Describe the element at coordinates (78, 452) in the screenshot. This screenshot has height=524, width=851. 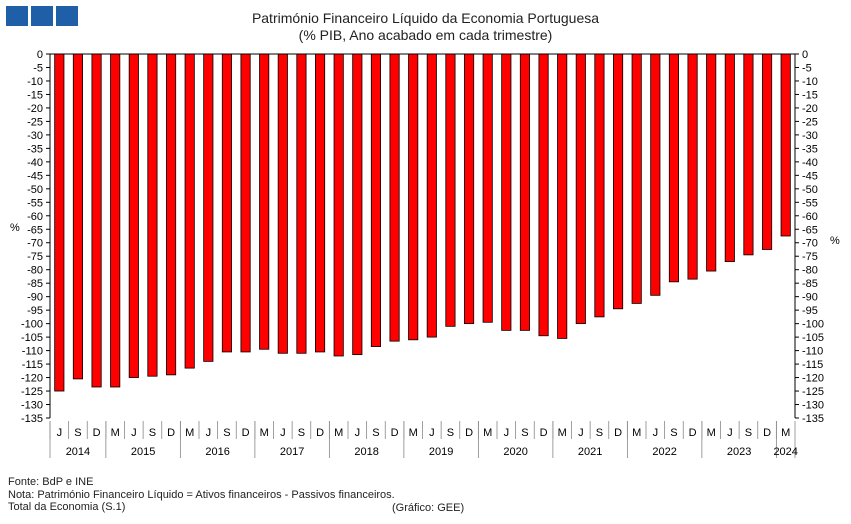
I see `x-tick-label-year: 2014` at that location.